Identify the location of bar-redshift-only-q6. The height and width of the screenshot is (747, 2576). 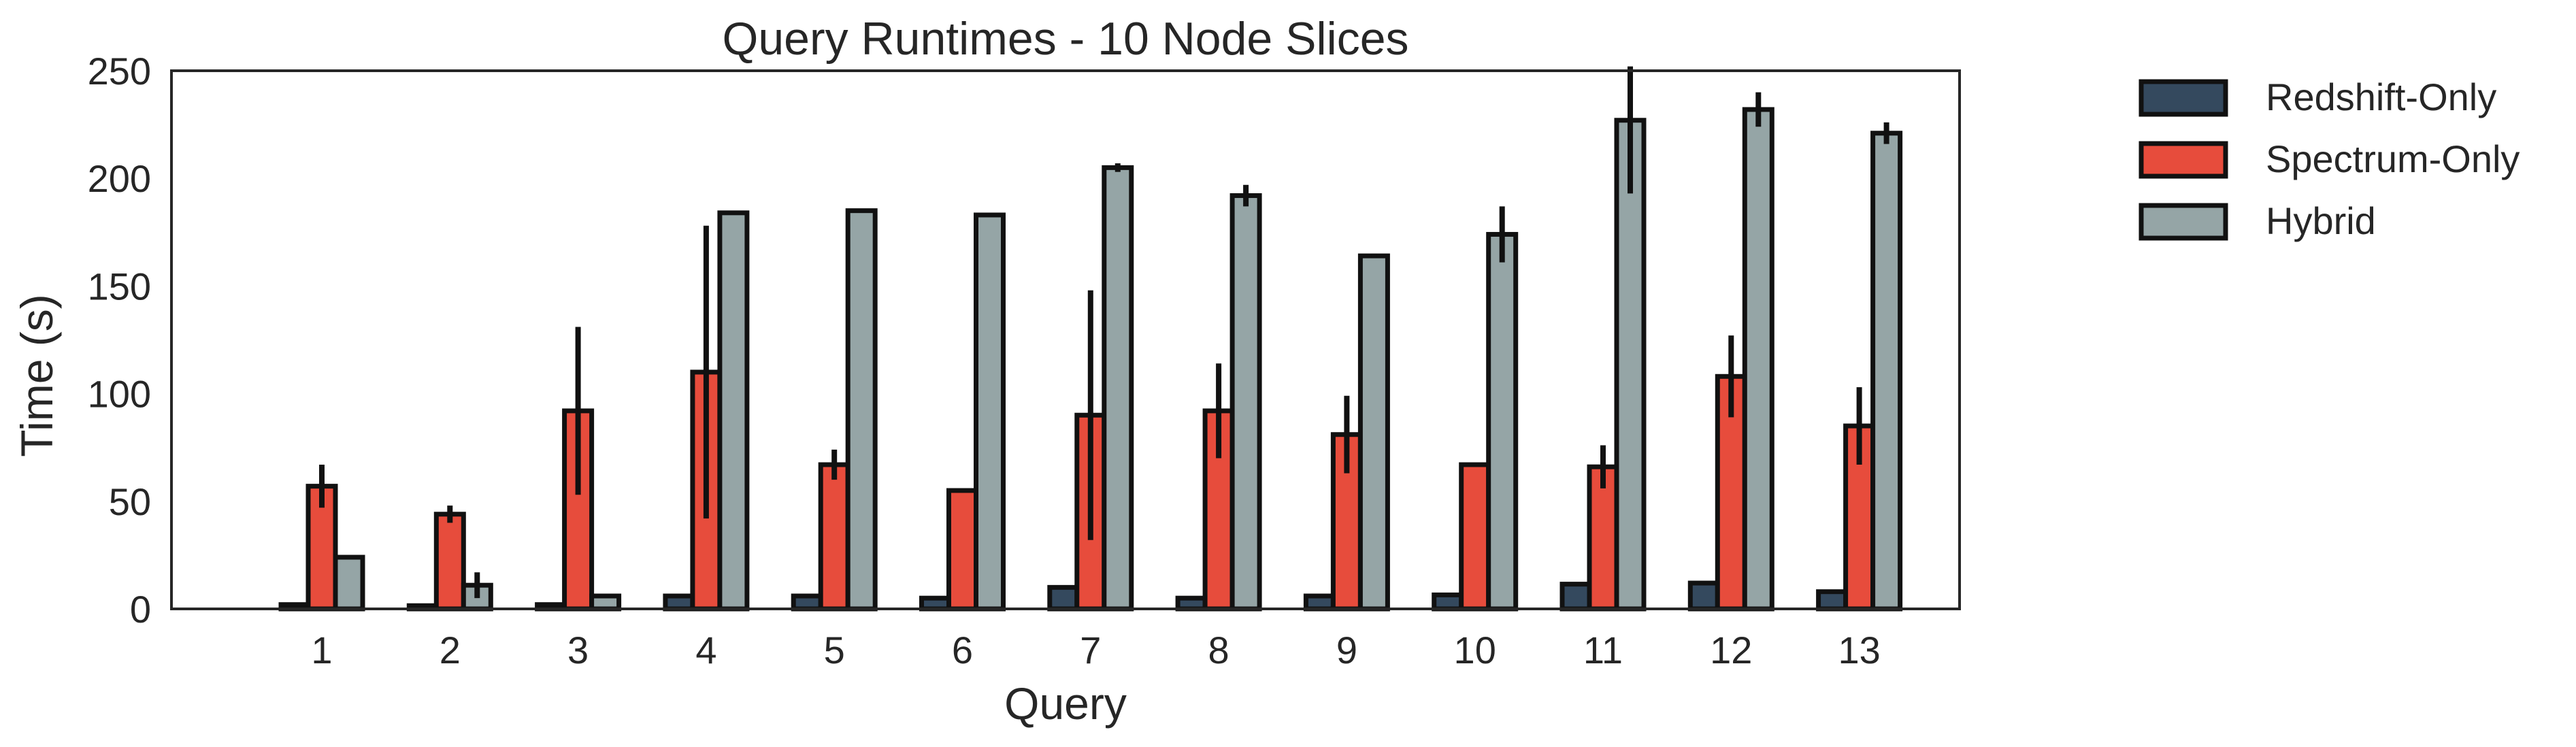
(935, 603).